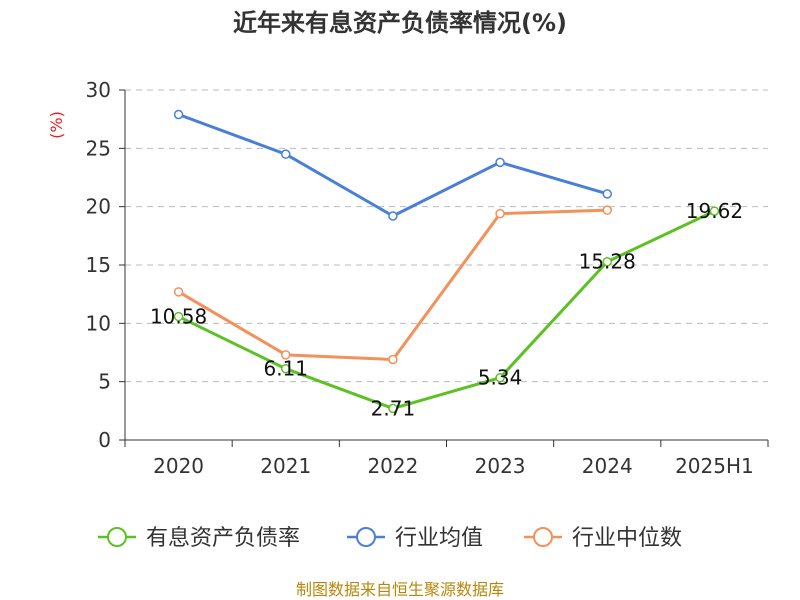 This screenshot has width=800, height=600. I want to click on data-label: 2.71, so click(393, 408).